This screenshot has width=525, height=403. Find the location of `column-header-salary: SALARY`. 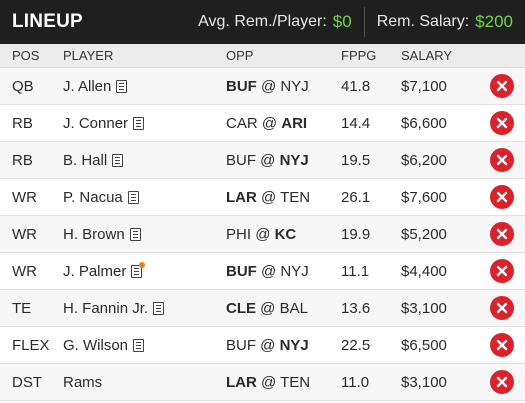

column-header-salary: SALARY is located at coordinates (427, 55).